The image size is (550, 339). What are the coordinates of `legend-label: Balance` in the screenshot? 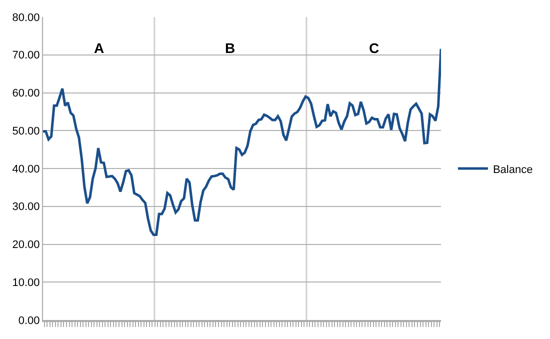 It's located at (512, 170).